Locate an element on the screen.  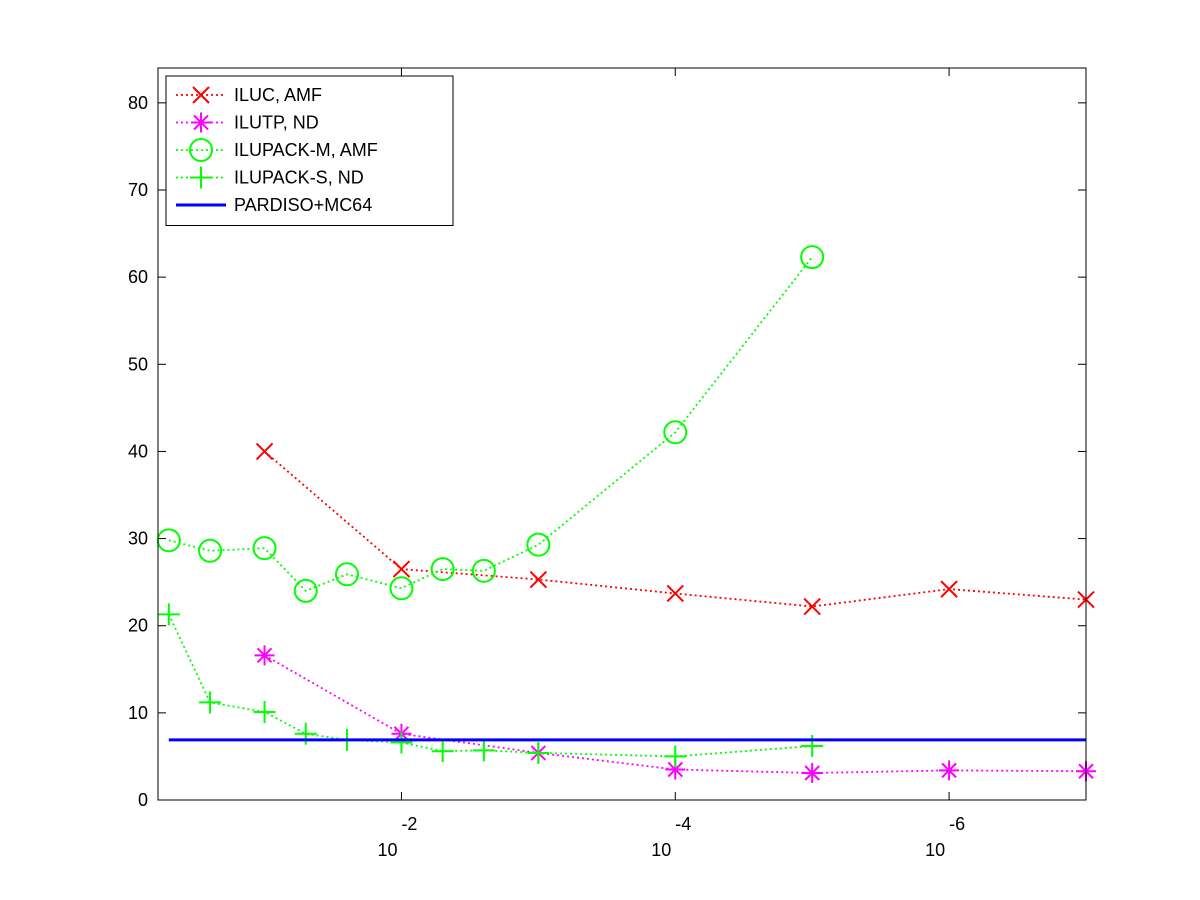
legend-item: ILUPACK-S, ND is located at coordinates (270, 177).